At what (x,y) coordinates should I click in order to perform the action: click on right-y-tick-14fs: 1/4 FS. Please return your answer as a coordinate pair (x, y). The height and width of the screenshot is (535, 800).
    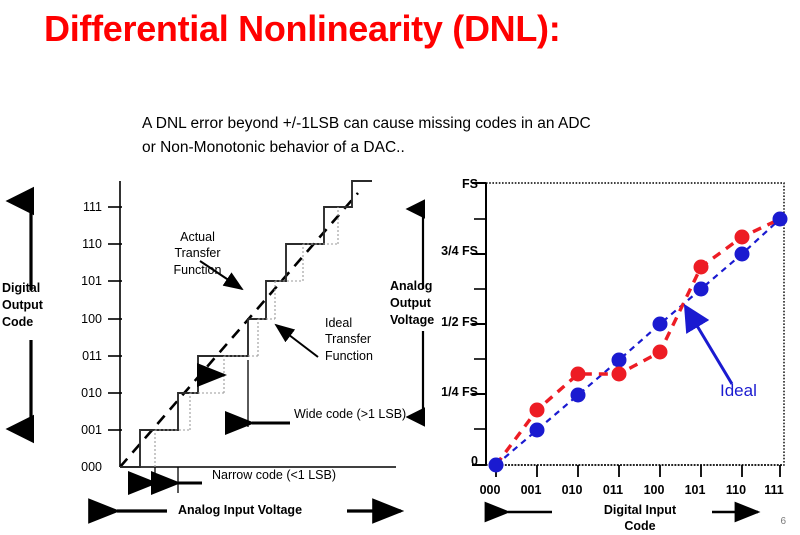
    Looking at the image, I should click on (459, 392).